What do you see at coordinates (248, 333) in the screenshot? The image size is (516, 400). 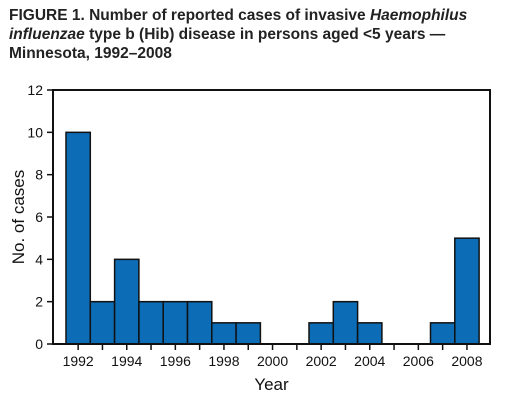 I see `bar-1999` at bounding box center [248, 333].